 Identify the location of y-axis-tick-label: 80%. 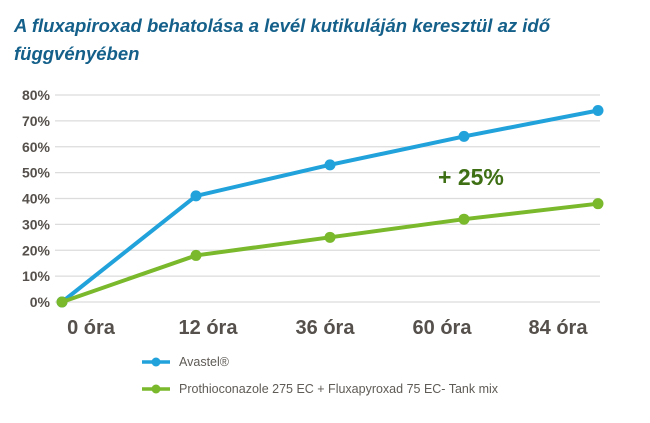
(36, 95).